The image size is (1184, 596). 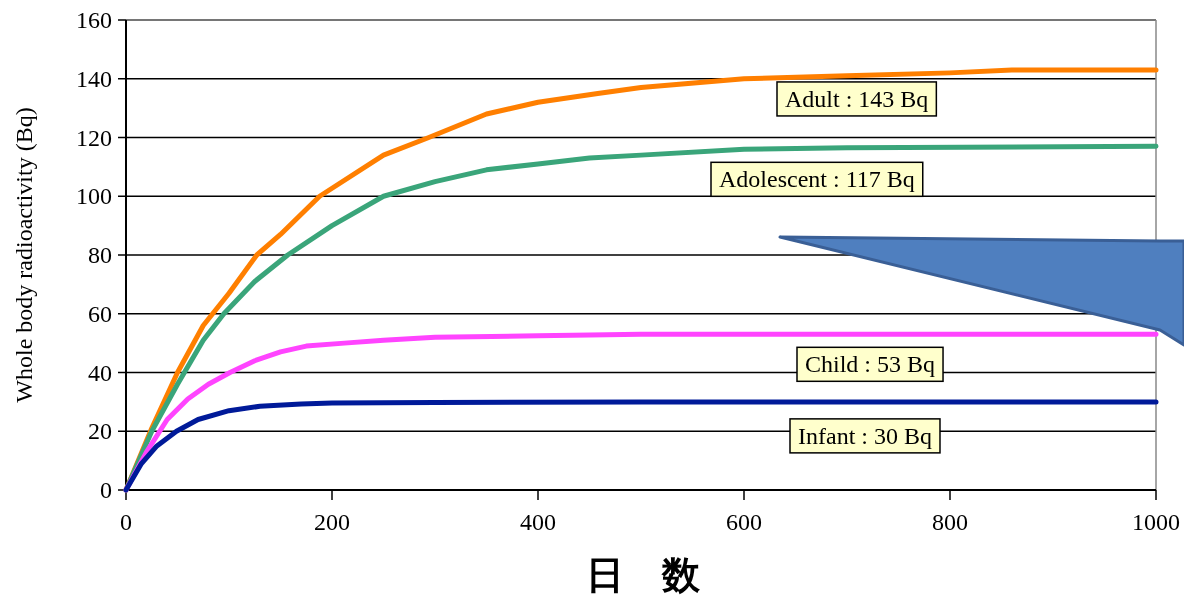 What do you see at coordinates (857, 98) in the screenshot?
I see `annotation: Adult : 143 Bq` at bounding box center [857, 98].